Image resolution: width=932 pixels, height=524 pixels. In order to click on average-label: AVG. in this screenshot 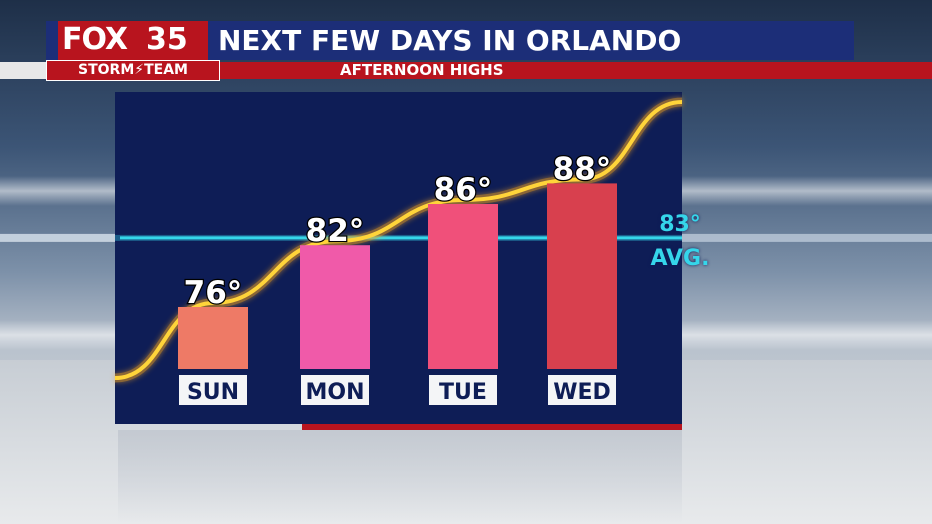, I will do `click(680, 258)`.